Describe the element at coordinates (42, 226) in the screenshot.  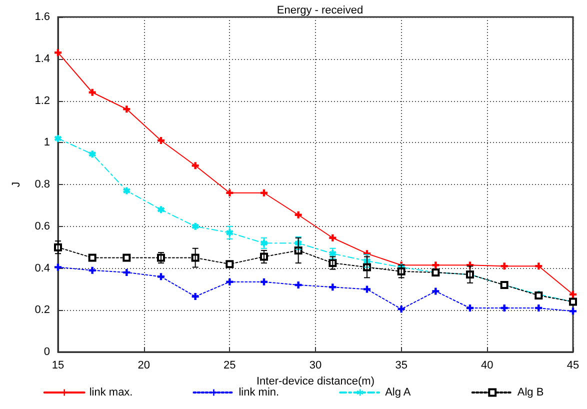
I see `y-tick-label: 0.6` at that location.